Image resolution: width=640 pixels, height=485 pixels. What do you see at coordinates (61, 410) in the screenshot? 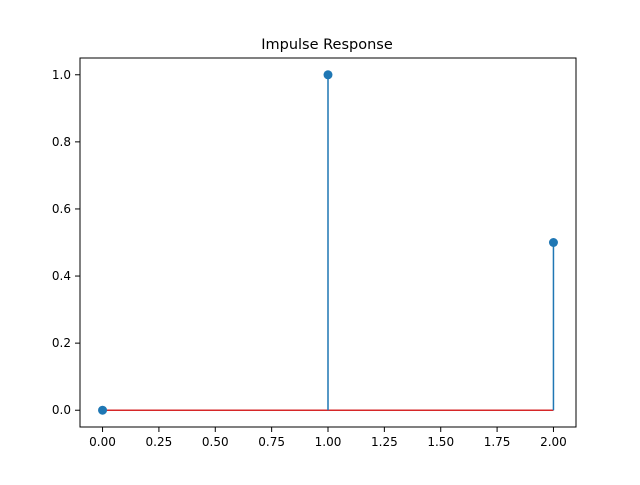
I see `y-tick-label: 0.0` at bounding box center [61, 410].